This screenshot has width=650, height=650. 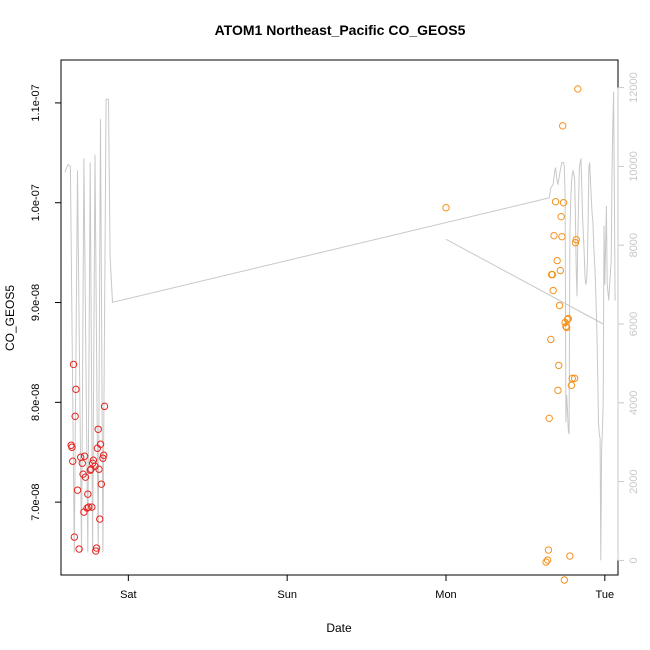 I want to click on x-tick-label: Tue, so click(x=605, y=595).